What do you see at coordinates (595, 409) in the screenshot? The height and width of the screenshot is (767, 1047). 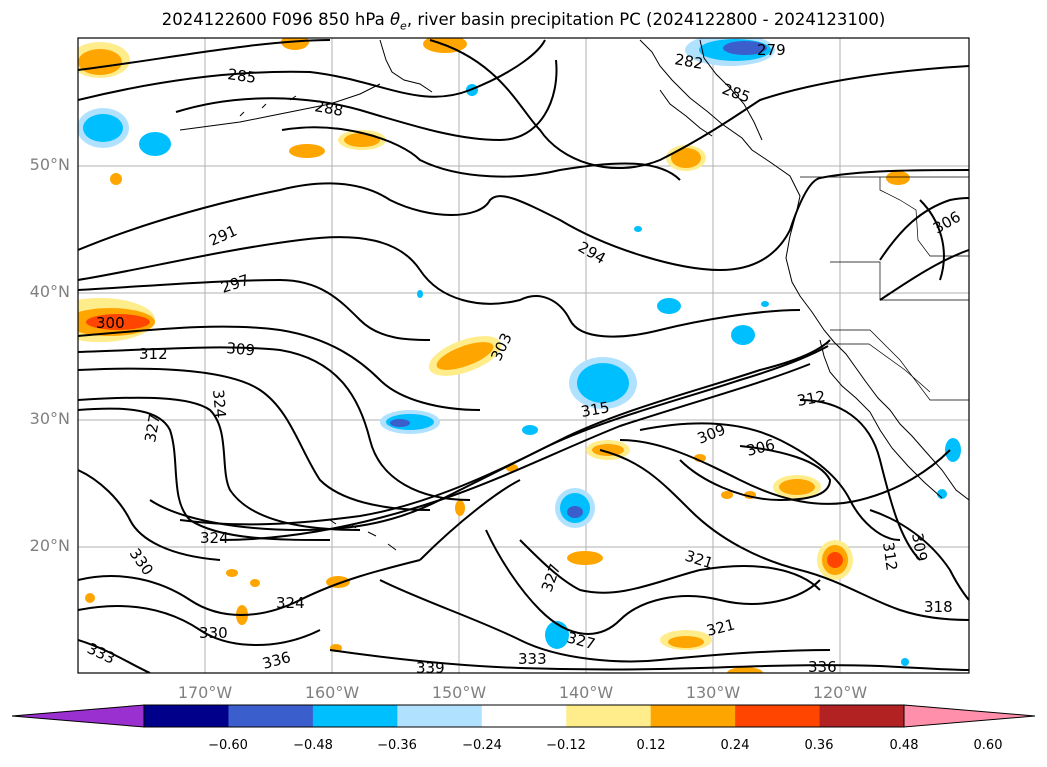 I see `contour-label: 315` at bounding box center [595, 409].